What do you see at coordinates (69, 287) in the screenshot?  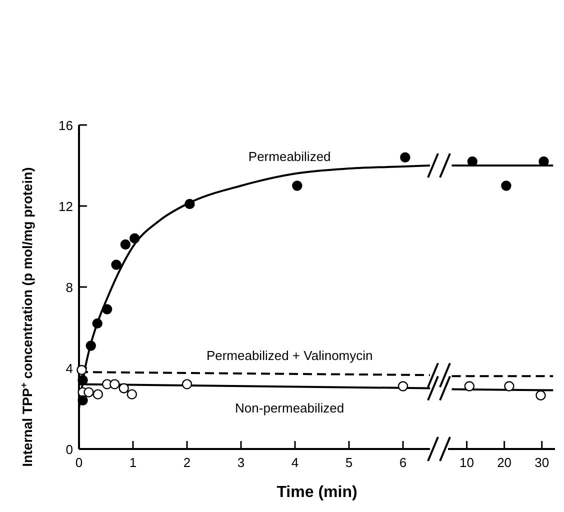 I see `y-tick-label: 8` at bounding box center [69, 287].